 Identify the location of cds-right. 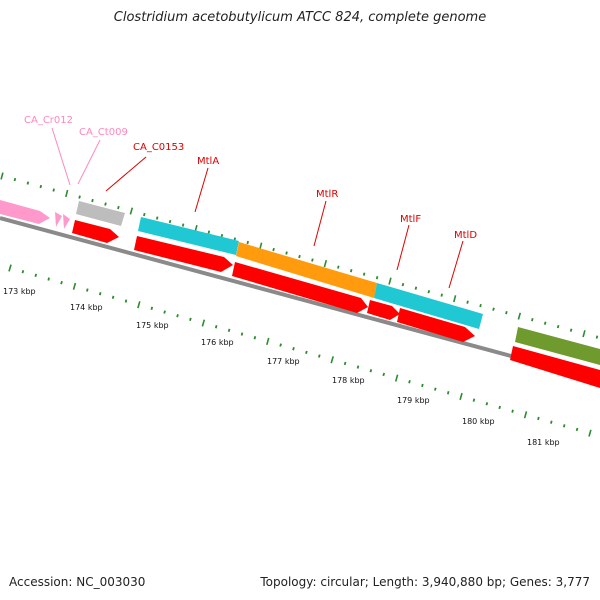
(555, 367).